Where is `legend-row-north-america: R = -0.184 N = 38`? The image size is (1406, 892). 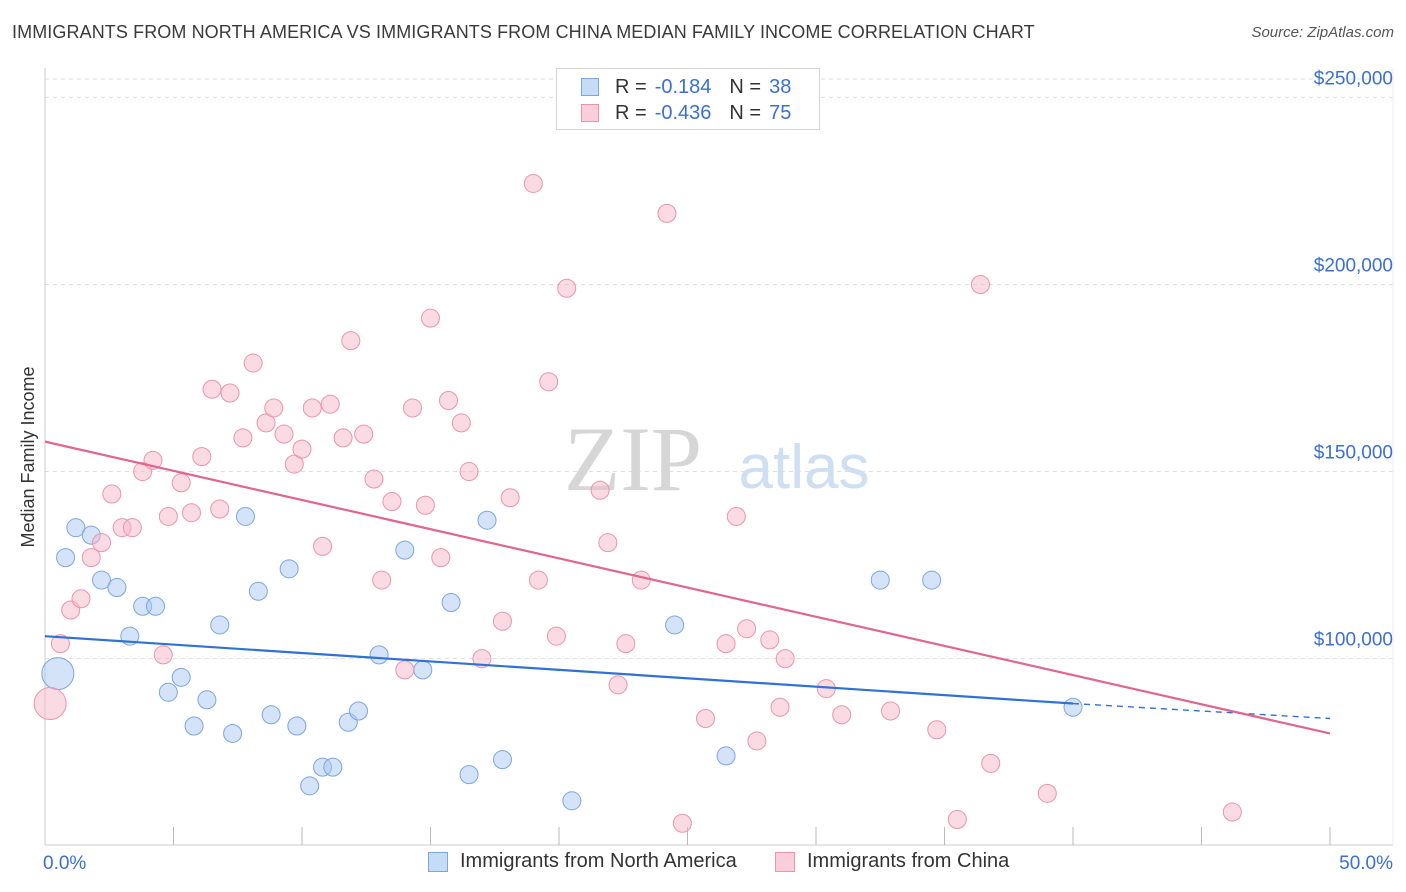 legend-row-north-america: R = -0.184 N = 38 is located at coordinates (686, 87).